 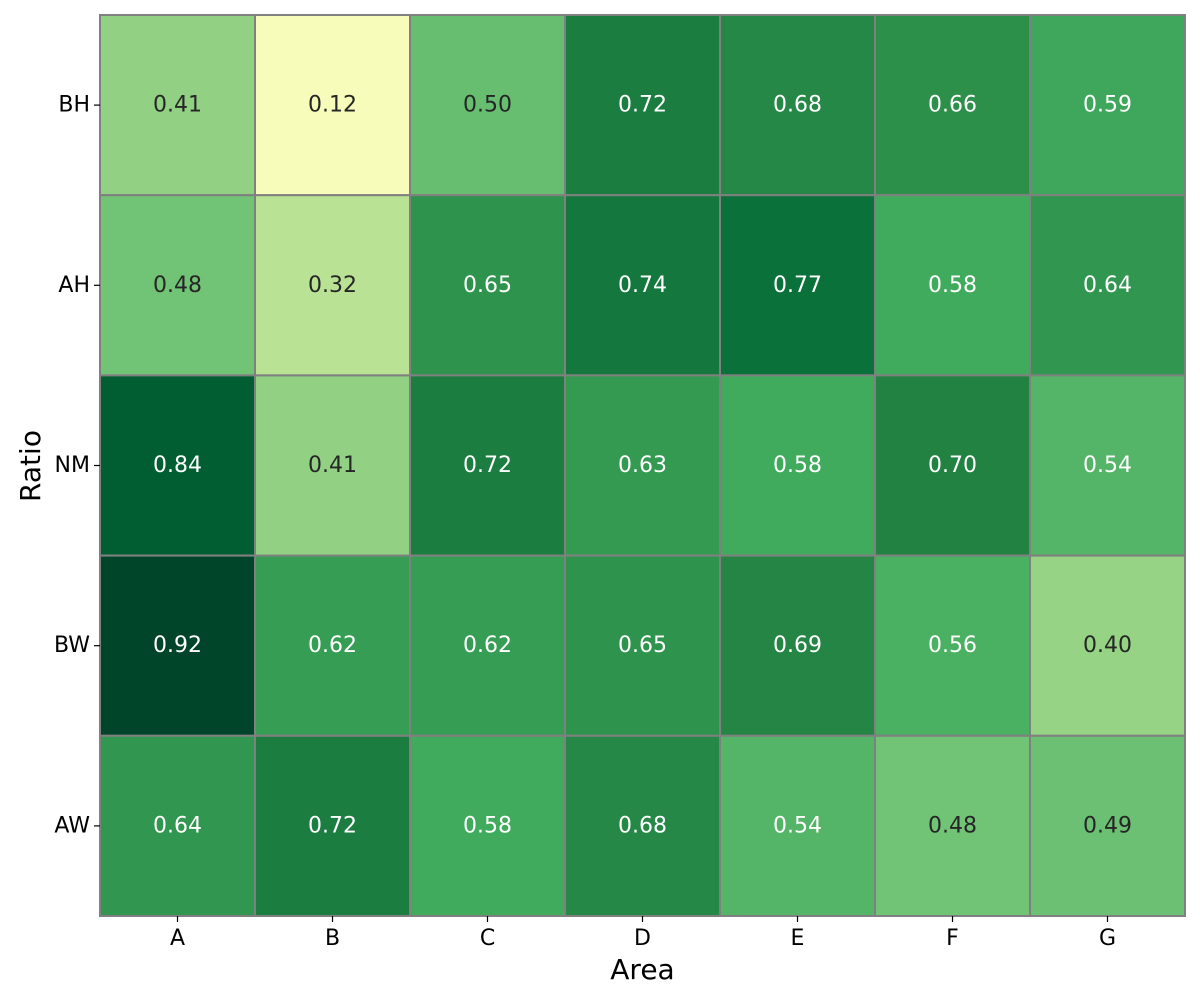 I want to click on heatmap-cell-aw-c, so click(x=487, y=825).